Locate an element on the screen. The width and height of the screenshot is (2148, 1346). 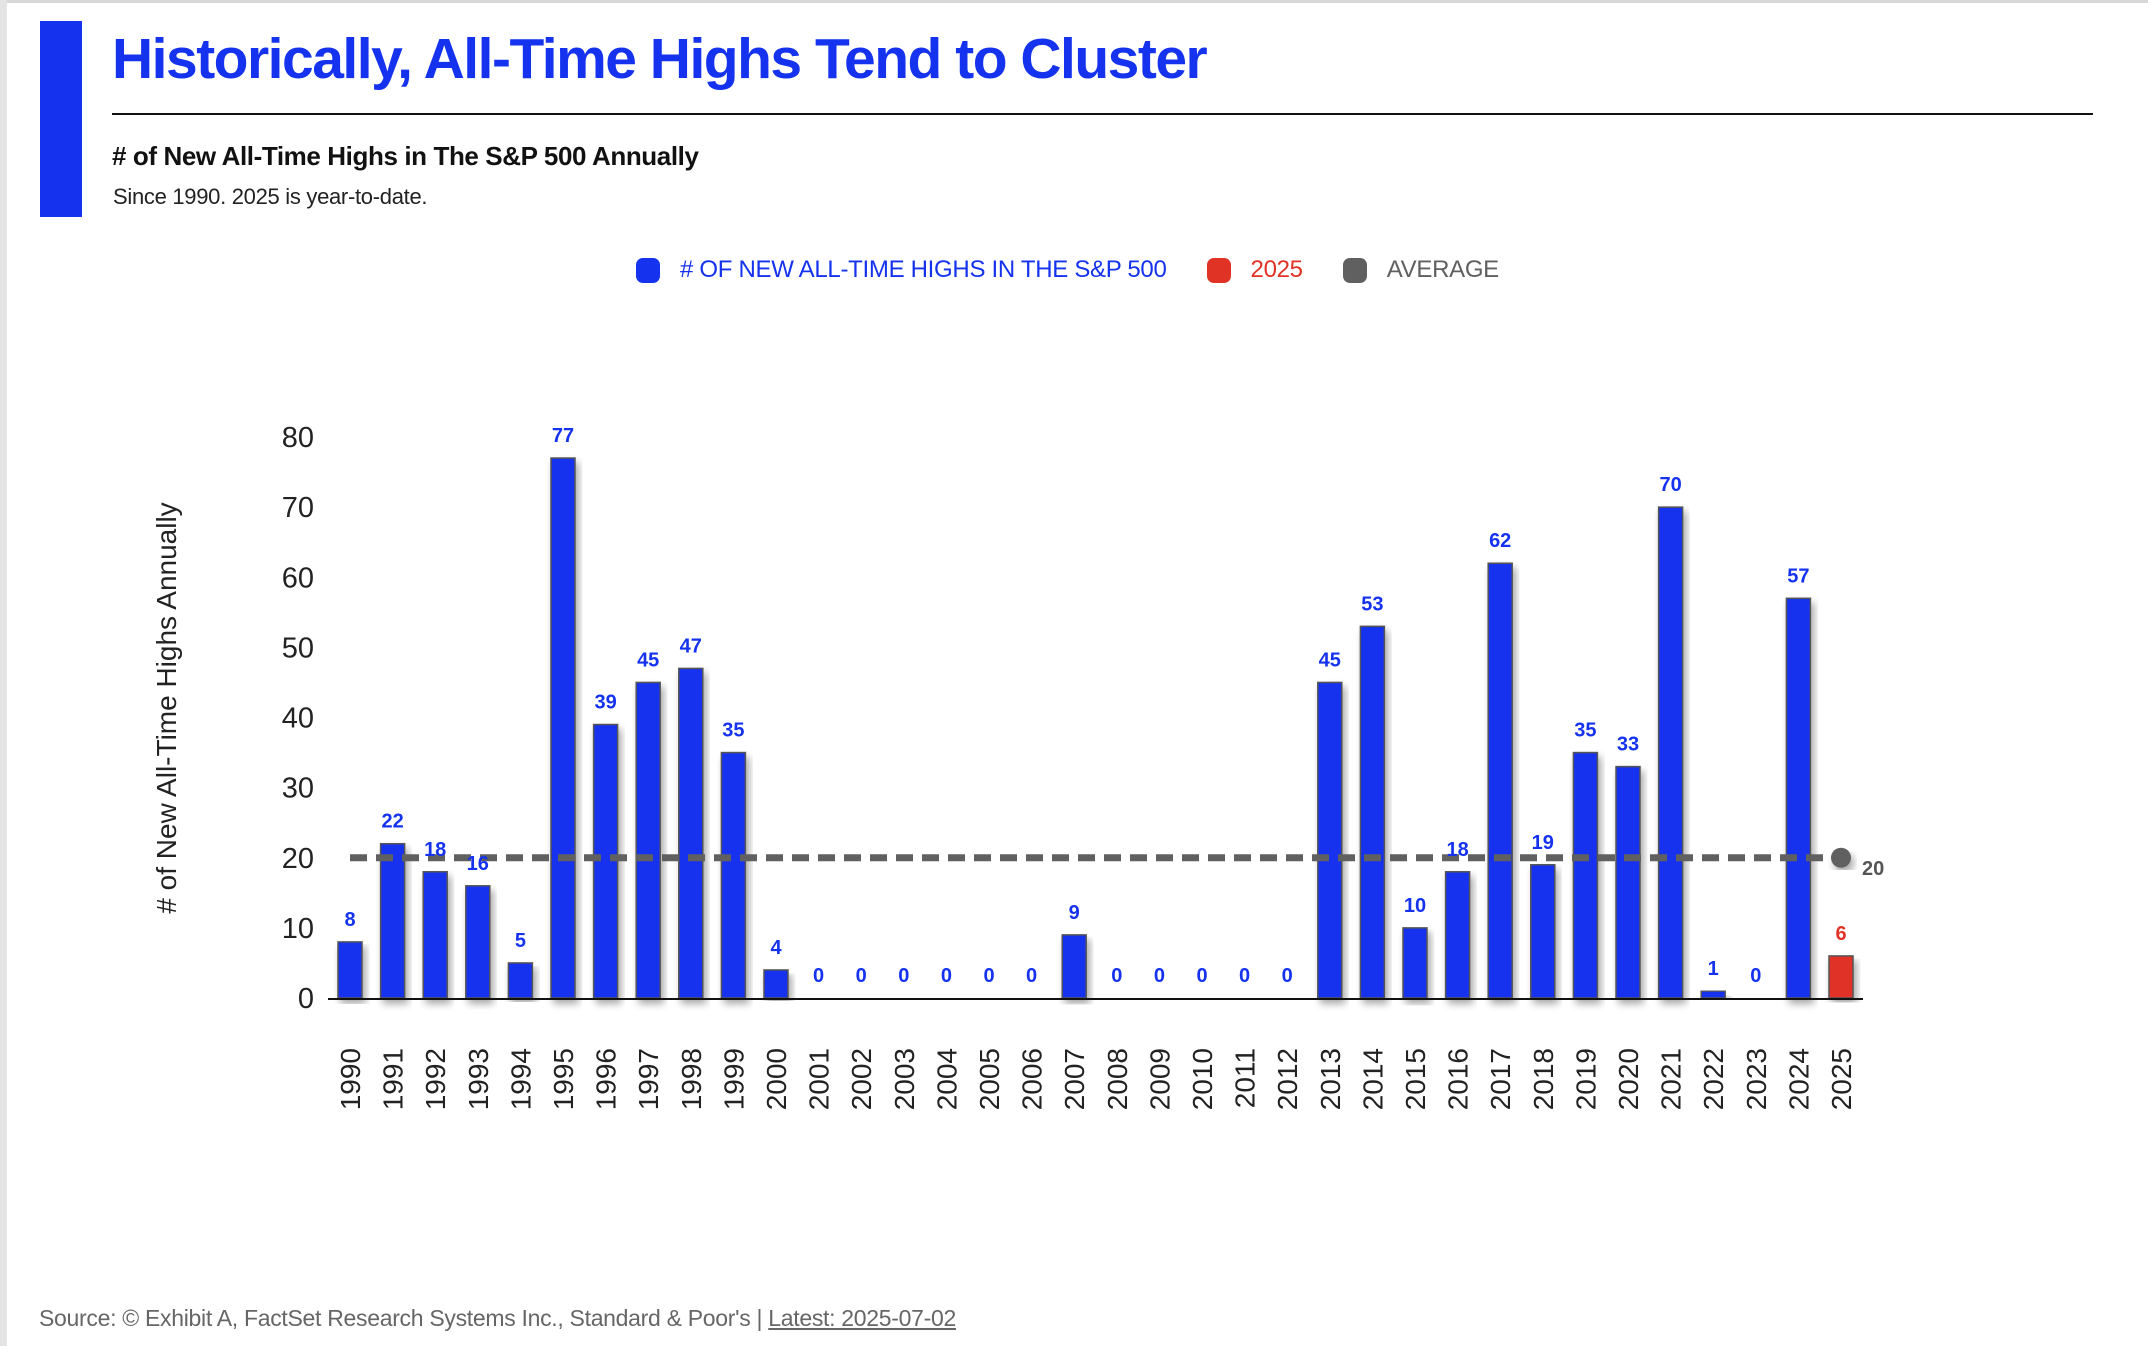
accent-bar is located at coordinates (61, 119).